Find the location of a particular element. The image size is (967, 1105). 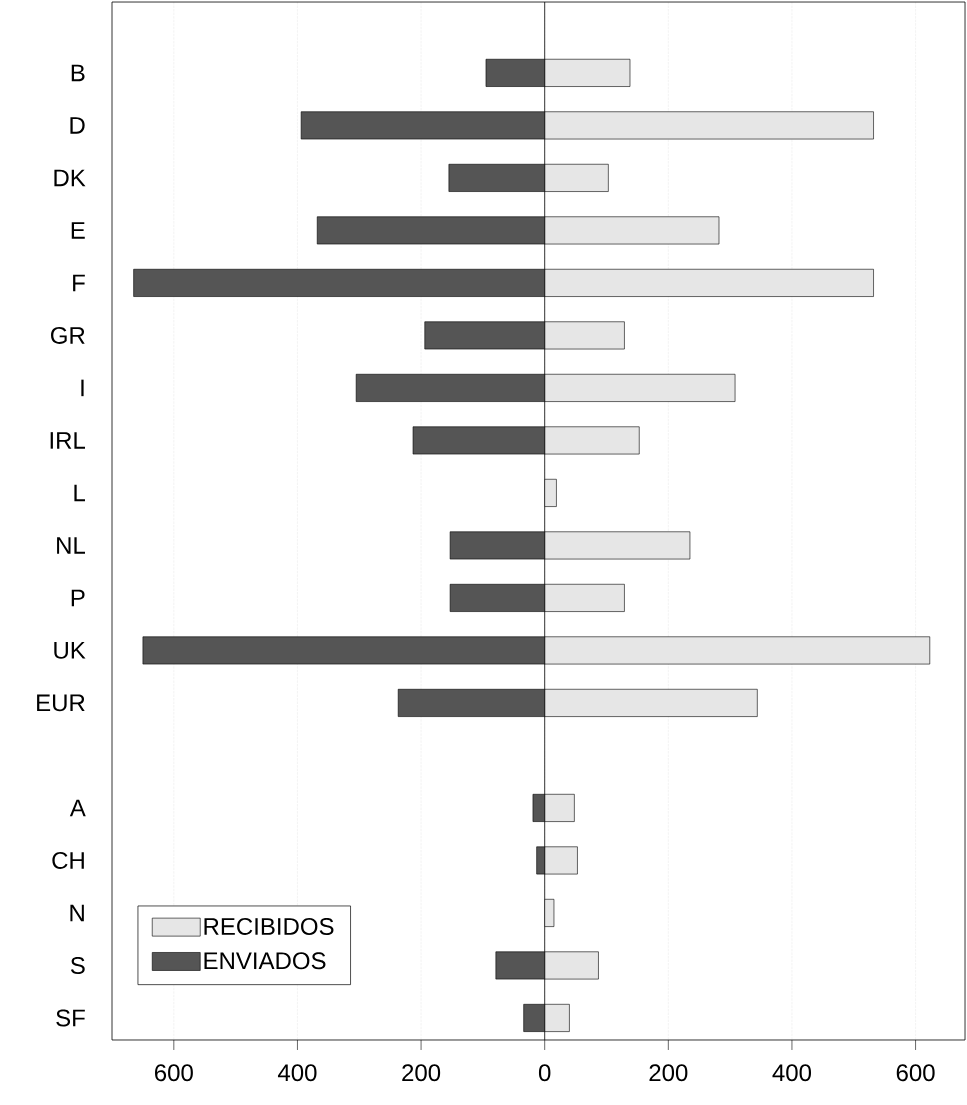

x-tick-label: 0 is located at coordinates (544, 1073).